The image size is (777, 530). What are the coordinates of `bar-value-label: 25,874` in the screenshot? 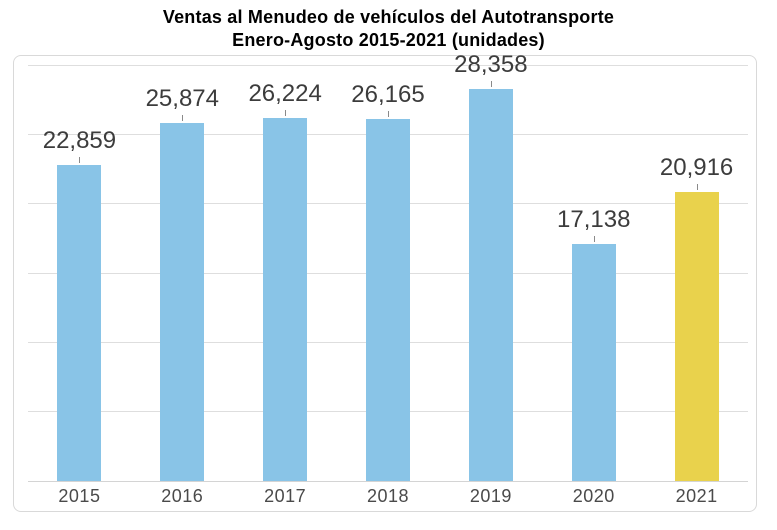 It's located at (182, 99).